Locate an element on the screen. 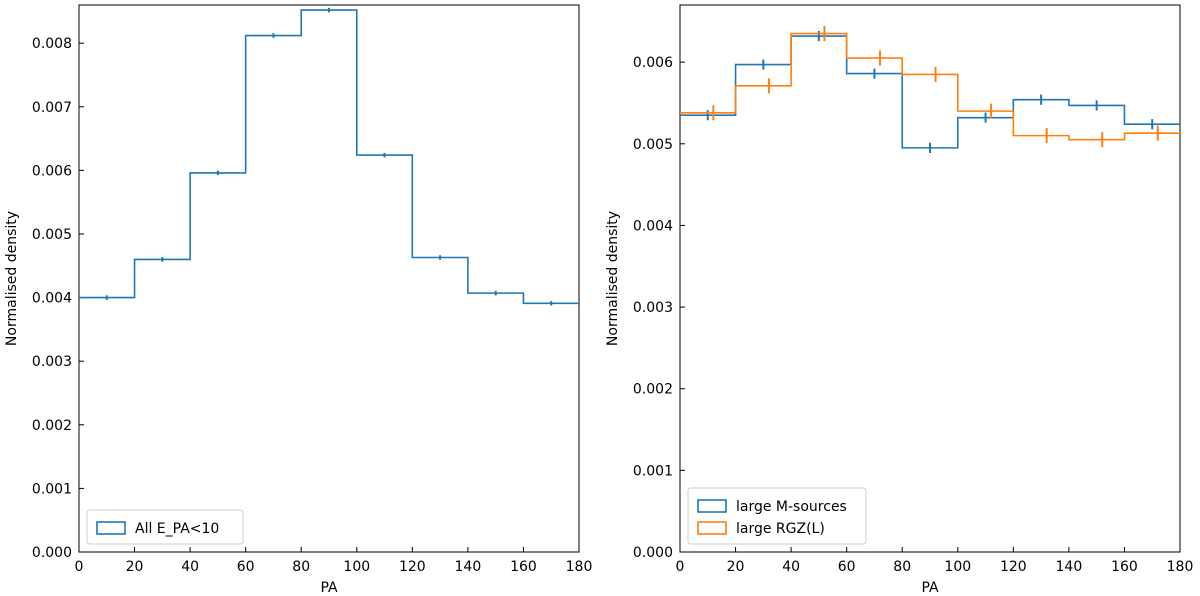 The image size is (1200, 596). y-tick-label: 0.008 is located at coordinates (52, 44).